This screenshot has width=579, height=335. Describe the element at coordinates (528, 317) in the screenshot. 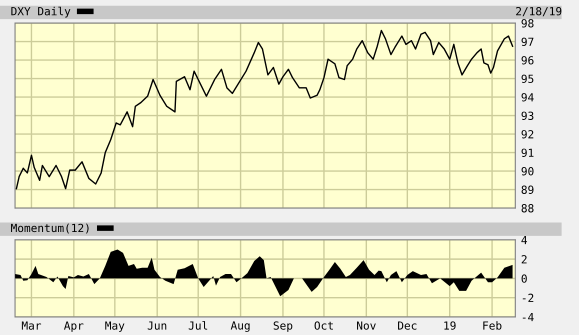

I see `y-tick-label: -4` at that location.